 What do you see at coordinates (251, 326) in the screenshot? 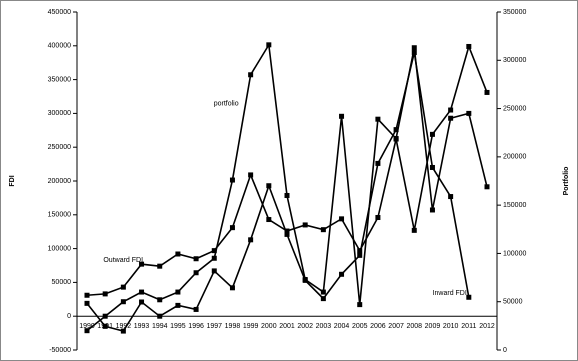
I see `x-tick-label: 1999` at bounding box center [251, 326].